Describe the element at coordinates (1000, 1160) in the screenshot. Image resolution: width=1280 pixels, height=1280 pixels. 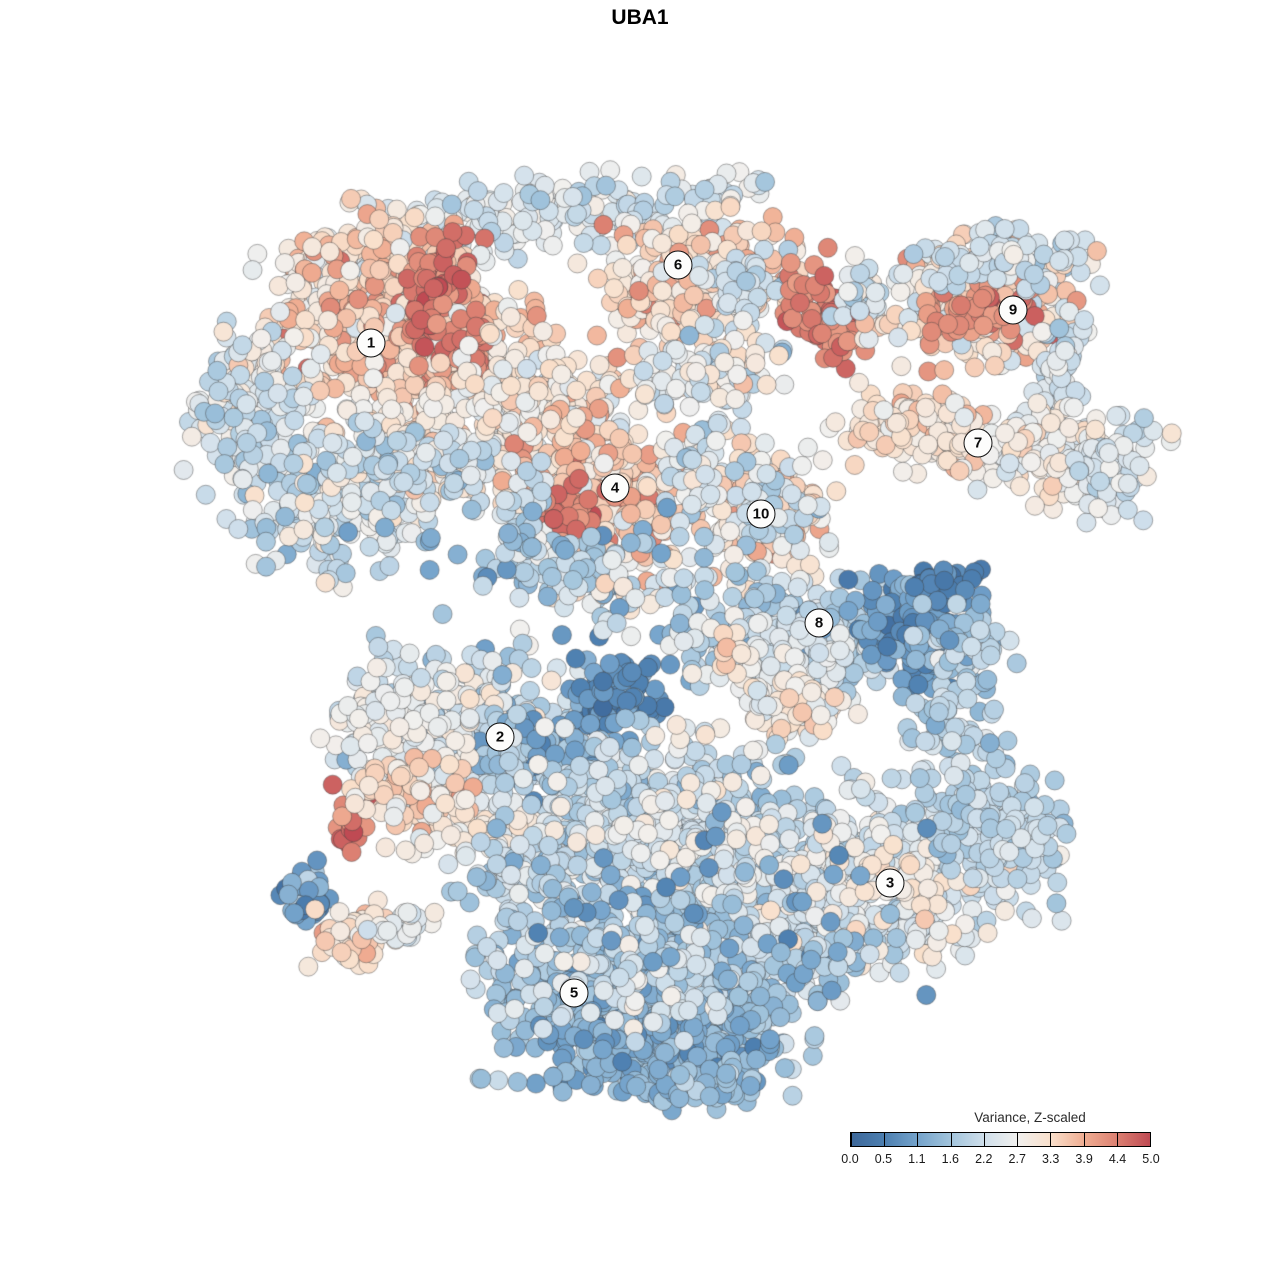
I see `colorbar-tick-labels: 0.0 0.5 1.1 1.6 2.2 2.7 3.3 3.9 4.4 5.0` at that location.